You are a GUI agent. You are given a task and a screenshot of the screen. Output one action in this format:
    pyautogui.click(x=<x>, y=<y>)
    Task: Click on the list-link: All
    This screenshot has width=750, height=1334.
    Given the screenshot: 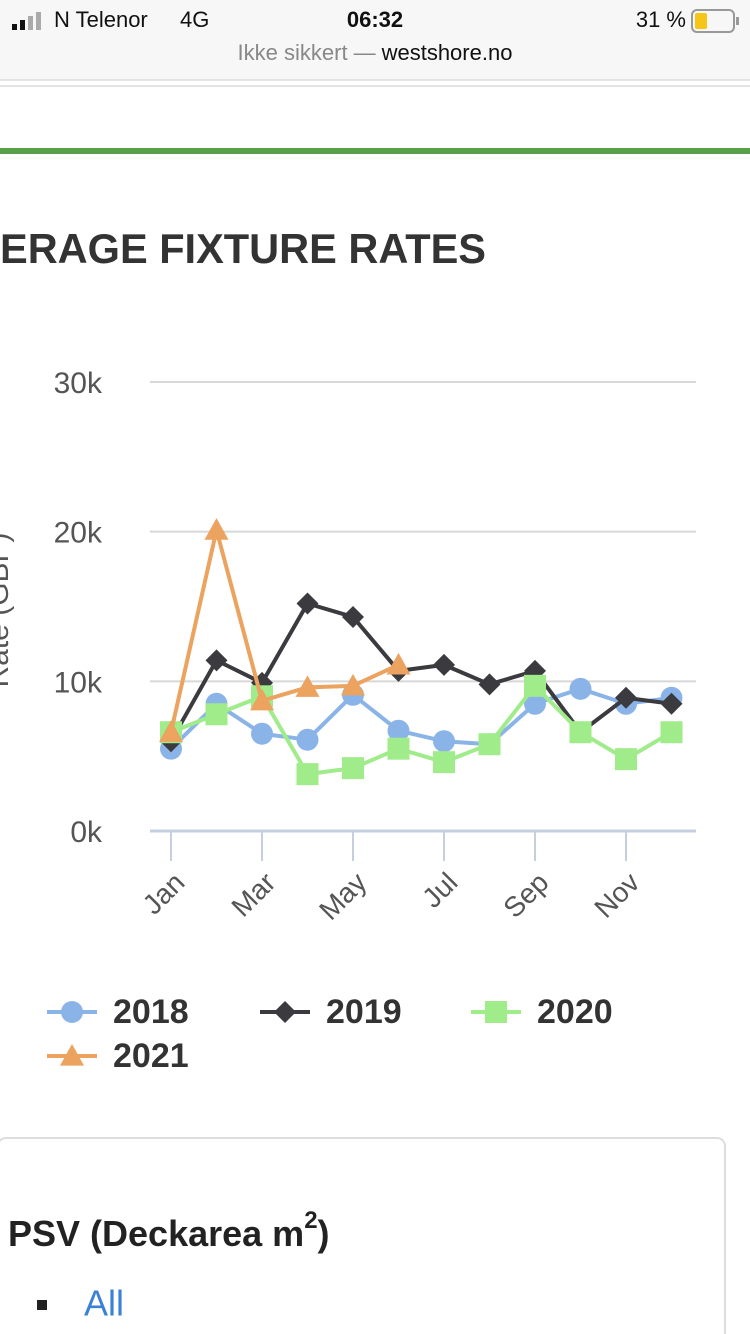 What is the action you would take?
    pyautogui.click(x=104, y=1303)
    